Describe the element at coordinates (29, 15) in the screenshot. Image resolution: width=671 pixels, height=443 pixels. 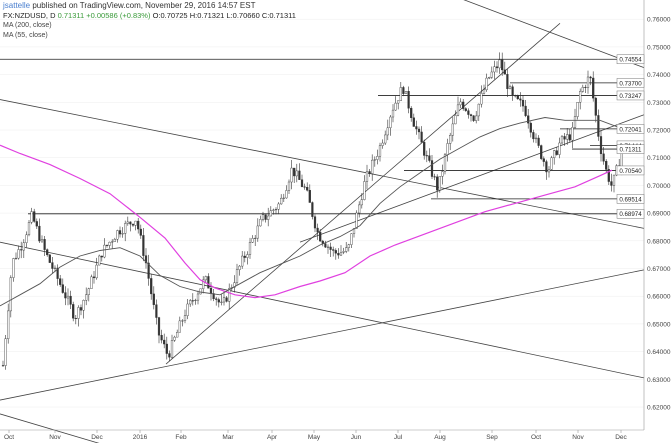
I see `symbol-label: FX:NZDUSD, D` at that location.